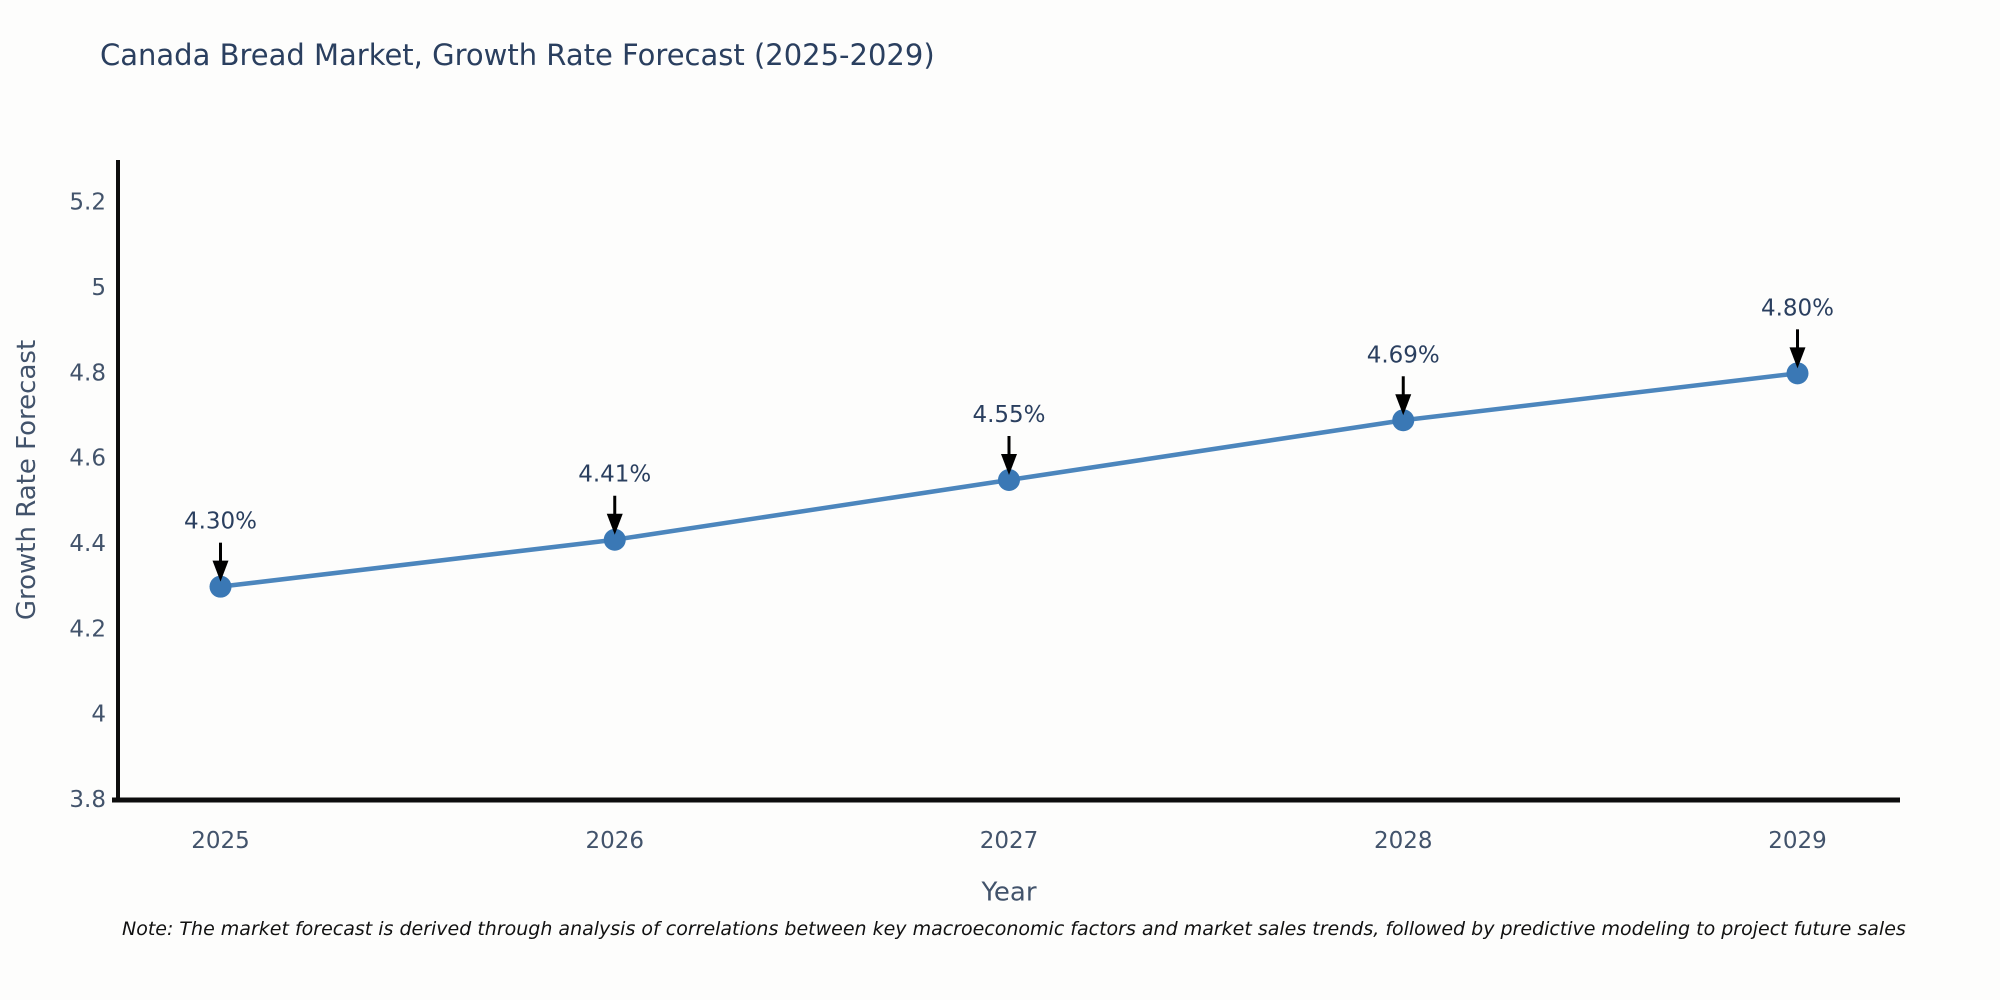 The image size is (2000, 1000). Describe the element at coordinates (220, 841) in the screenshot. I see `x-tick-label: 2025` at that location.